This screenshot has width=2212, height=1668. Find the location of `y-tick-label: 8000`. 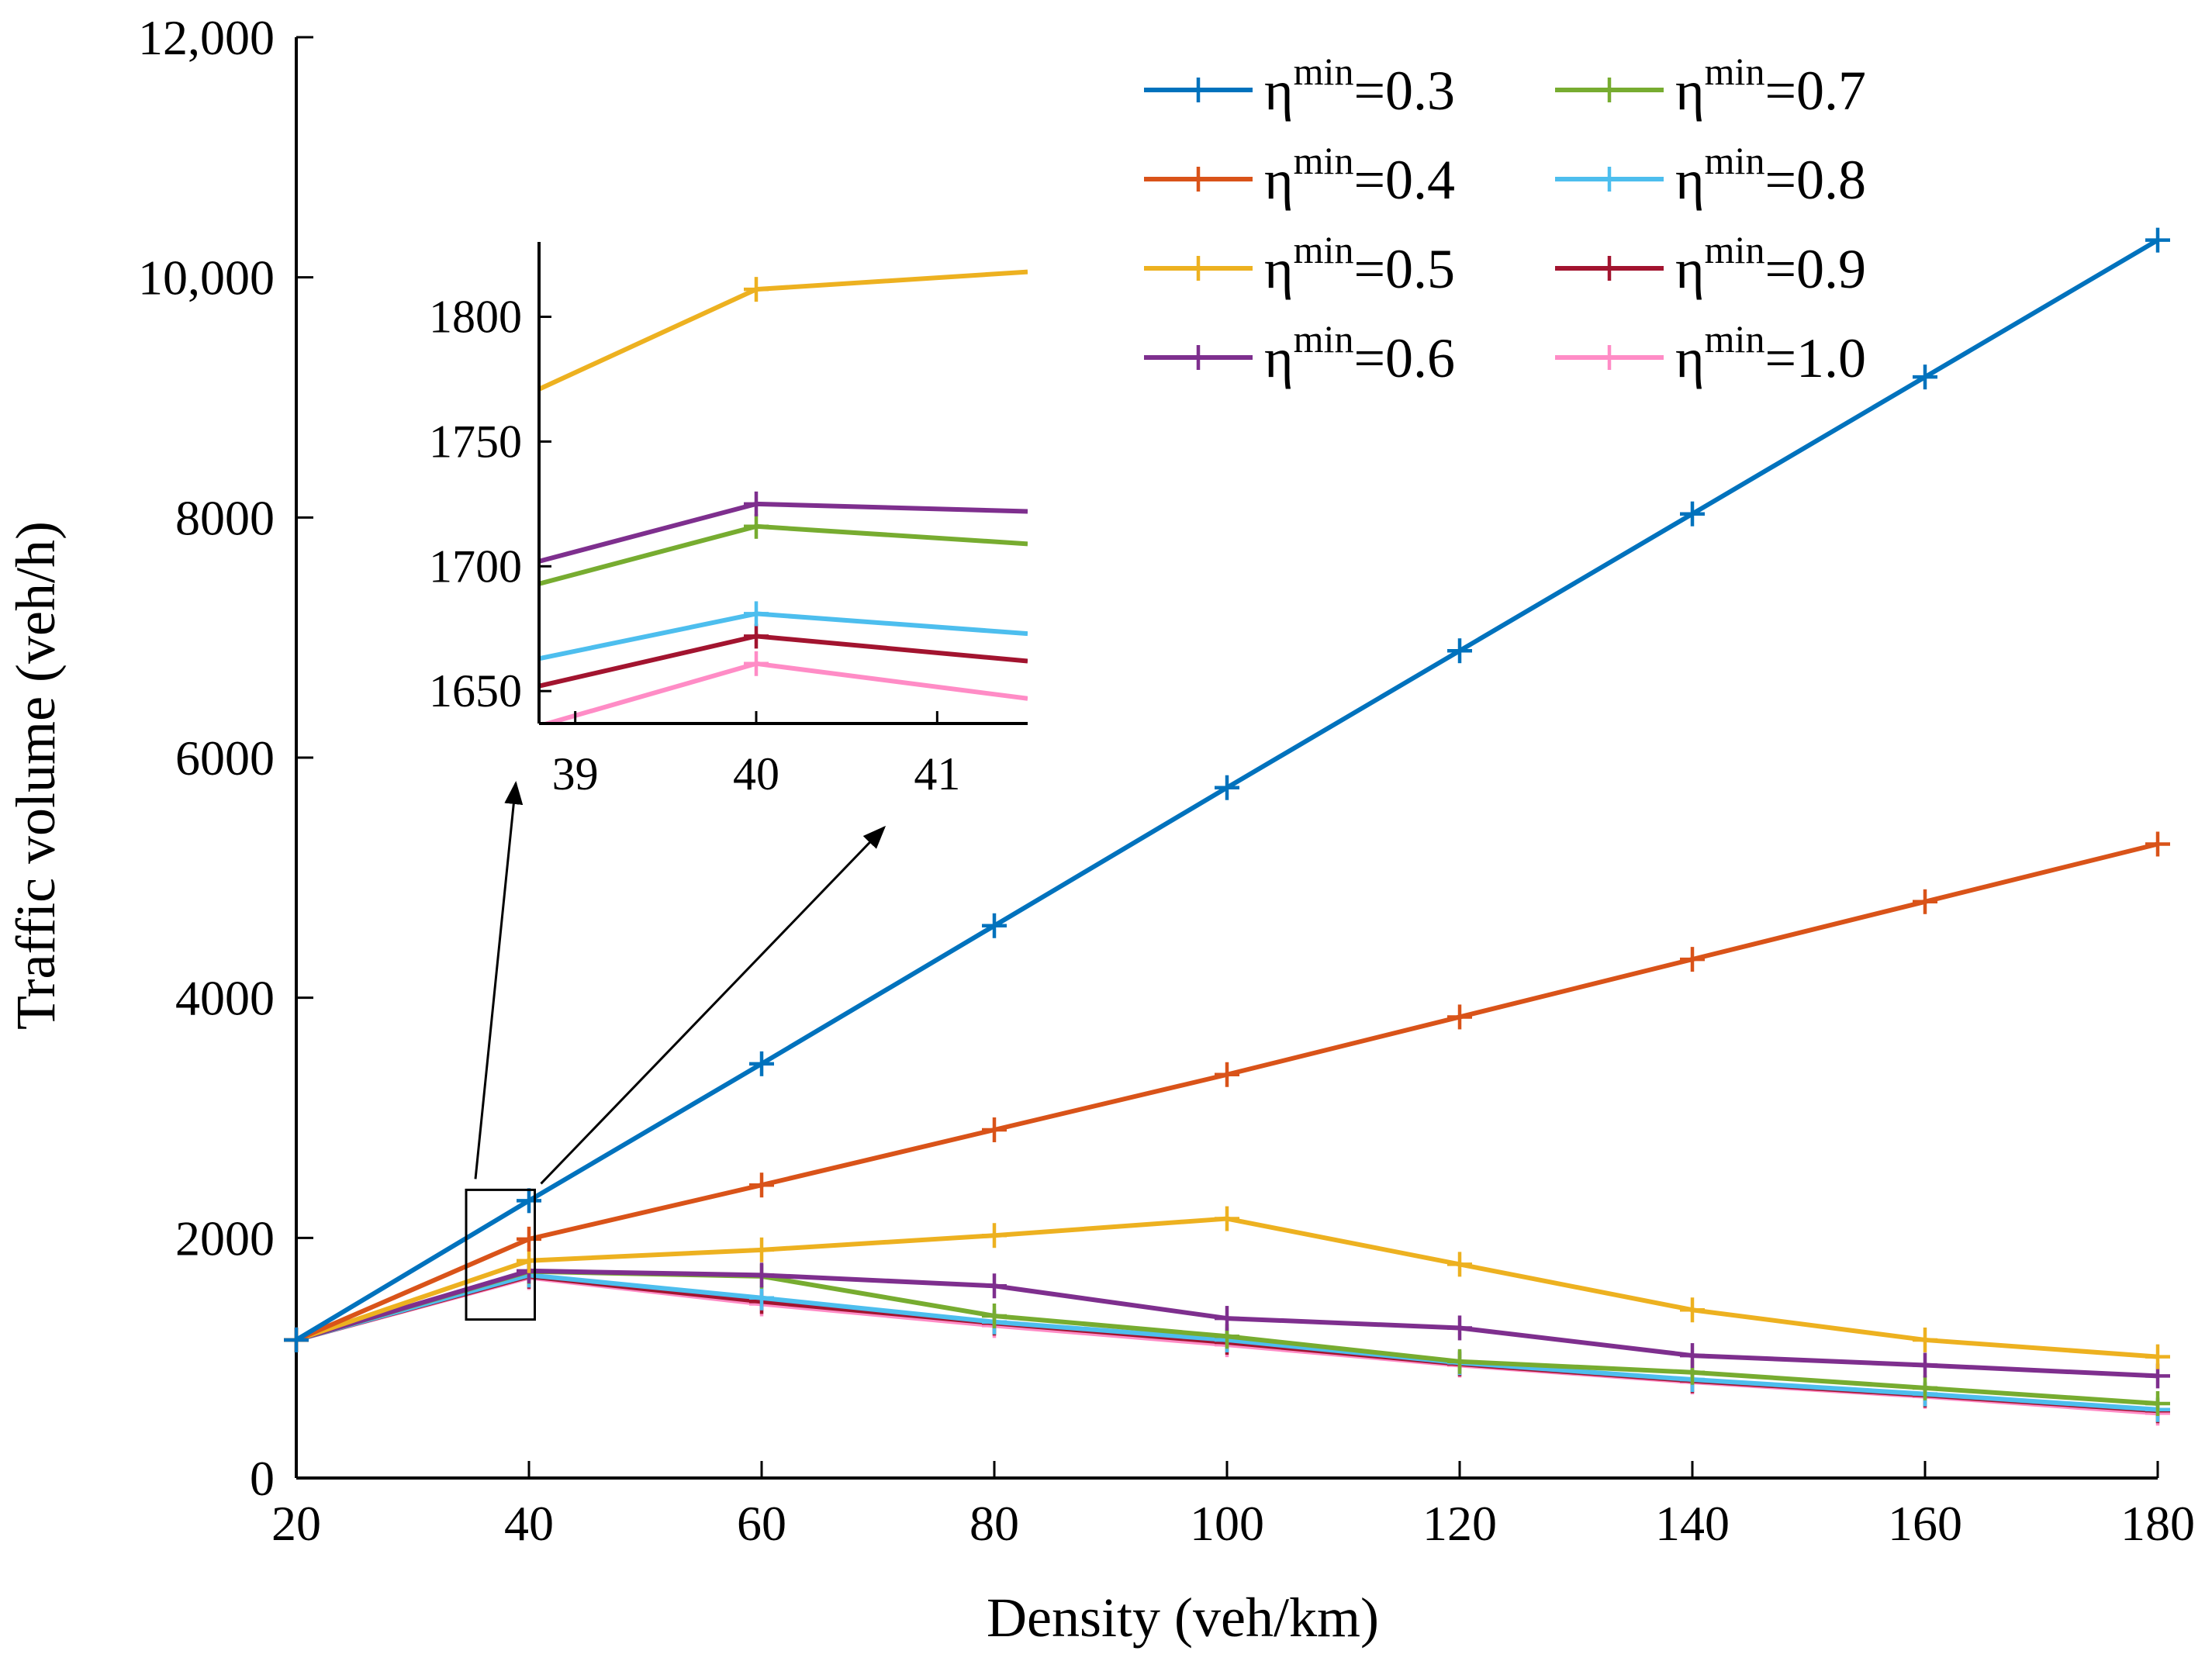

y-tick-label: 8000 is located at coordinates (225, 517).